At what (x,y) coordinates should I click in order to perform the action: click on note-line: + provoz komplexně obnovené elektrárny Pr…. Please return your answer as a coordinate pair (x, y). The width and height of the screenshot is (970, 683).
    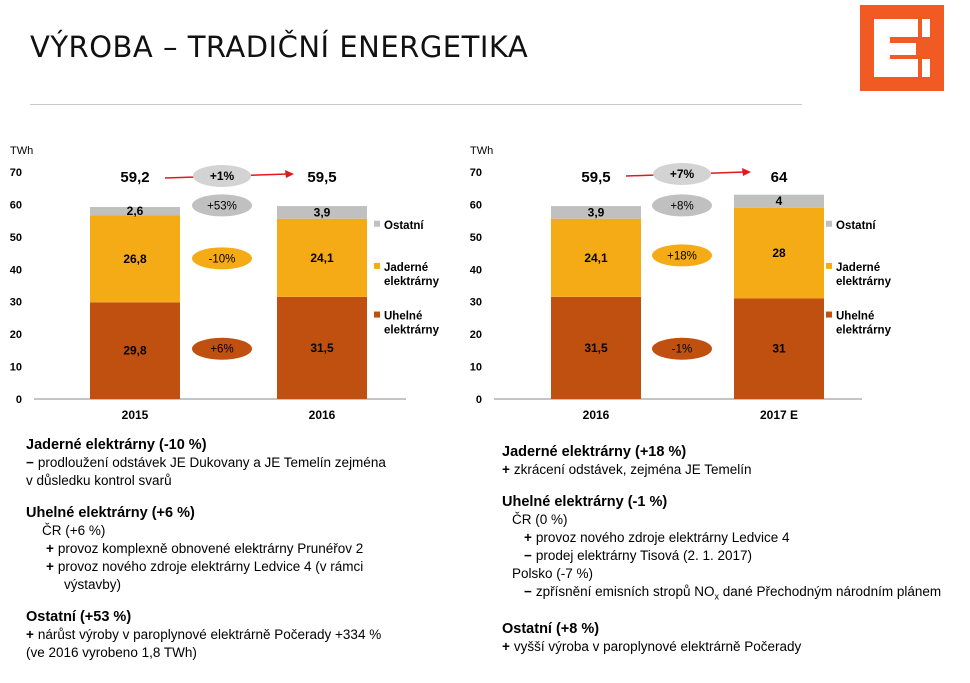
    Looking at the image, I should click on (205, 548).